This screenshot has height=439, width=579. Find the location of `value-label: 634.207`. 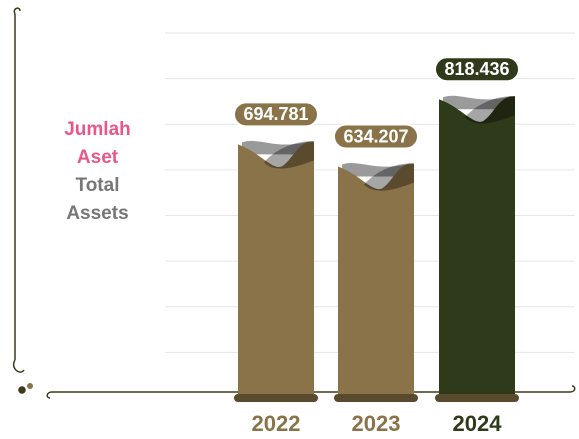

value-label: 634.207 is located at coordinates (375, 136).